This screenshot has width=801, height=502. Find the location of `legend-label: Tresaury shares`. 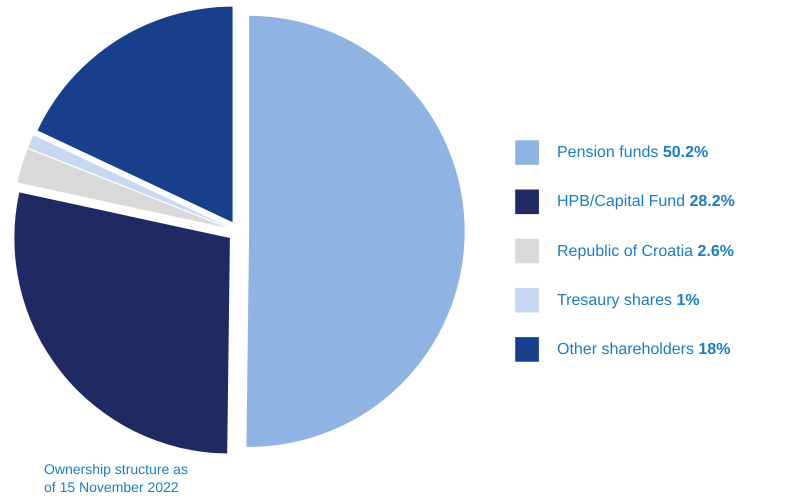

legend-label: Tresaury shares is located at coordinates (614, 300).